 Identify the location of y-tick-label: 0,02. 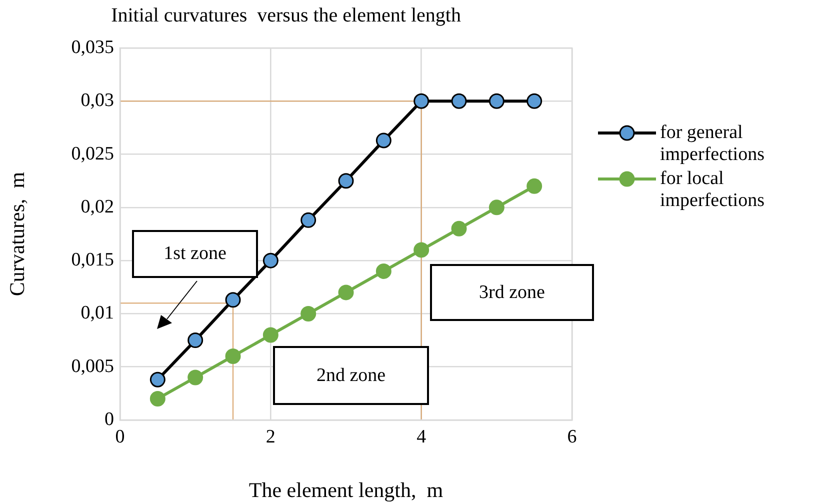
(97, 207).